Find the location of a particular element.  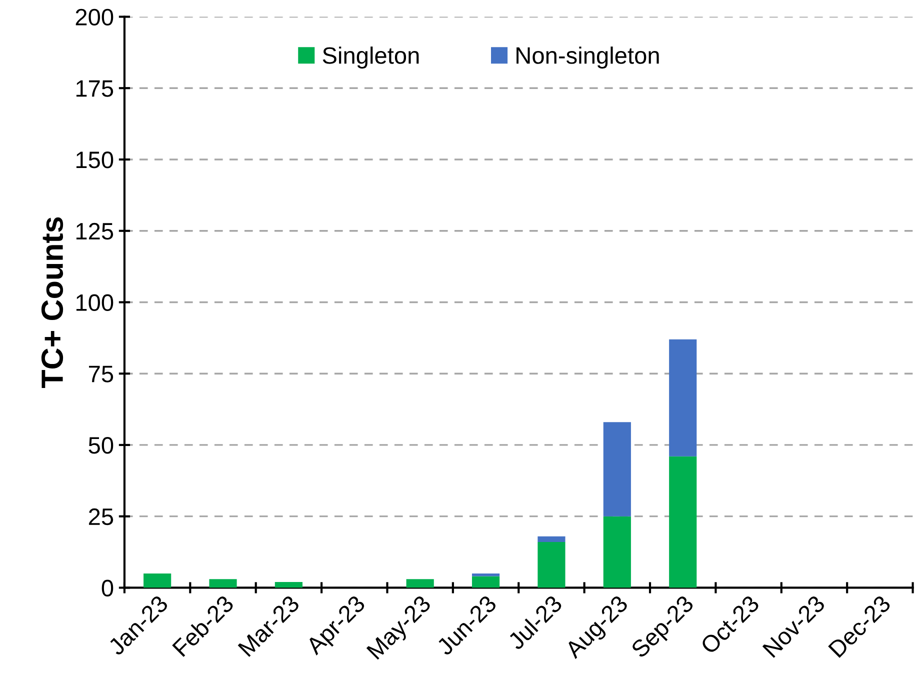

y-tick-label: 175 is located at coordinates (95, 88).